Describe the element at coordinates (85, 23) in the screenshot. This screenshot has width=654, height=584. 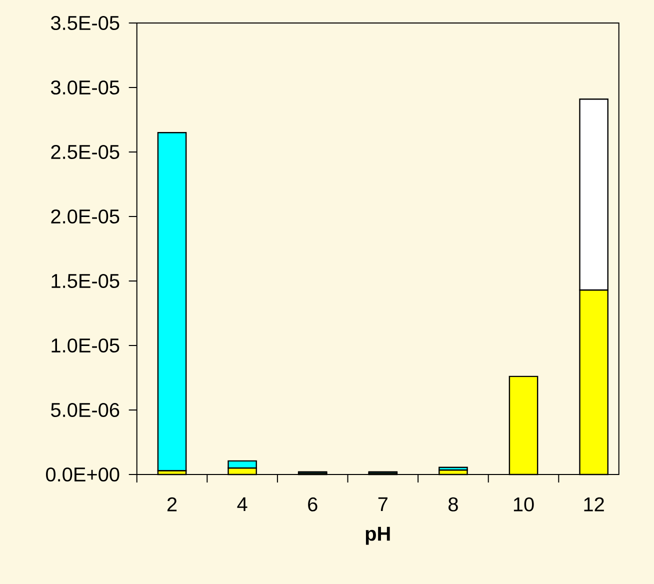
I see `y-tick-label: 3.5E-05` at that location.